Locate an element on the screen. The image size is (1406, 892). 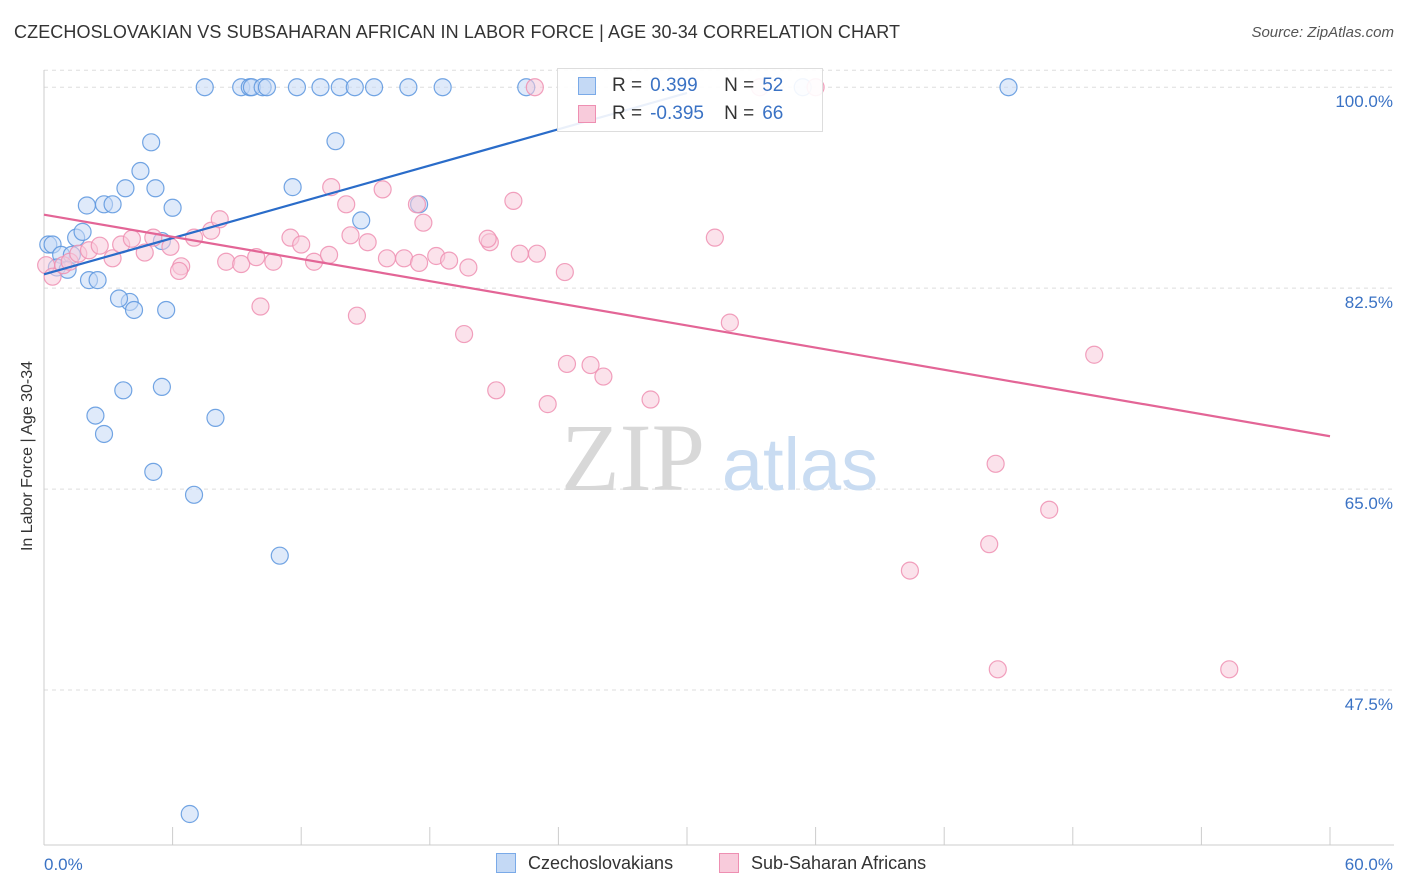
watermark-zip: ZIP is located at coordinates (633, 457).